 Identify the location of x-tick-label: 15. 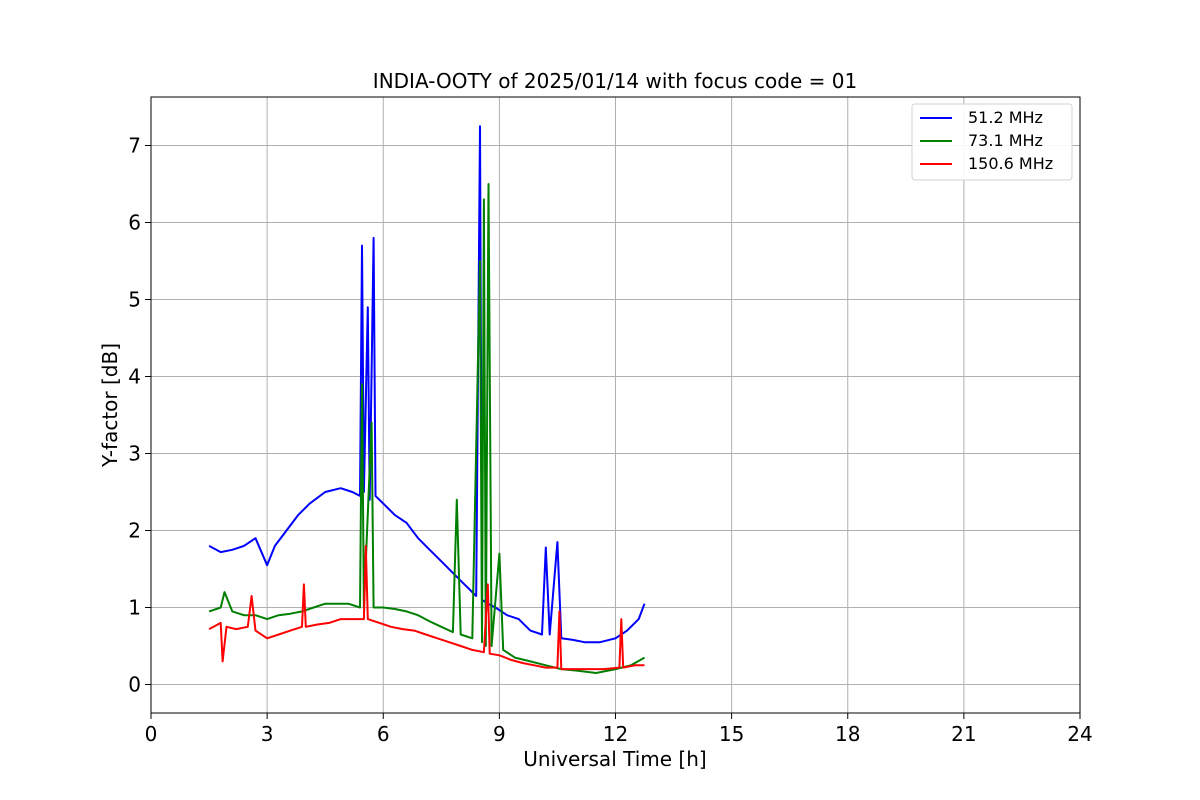
(731, 734).